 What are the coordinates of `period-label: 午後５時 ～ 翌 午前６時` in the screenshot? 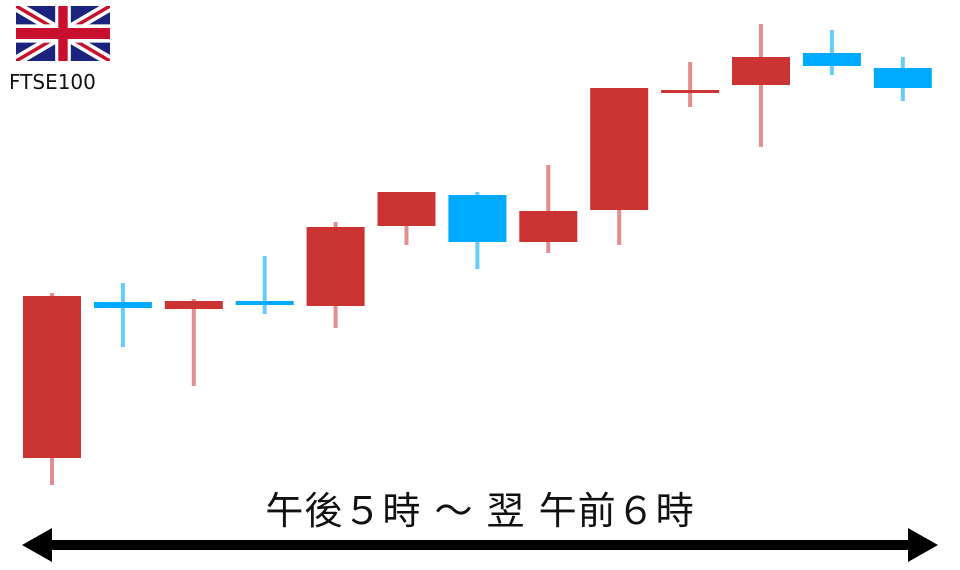 It's located at (480, 511).